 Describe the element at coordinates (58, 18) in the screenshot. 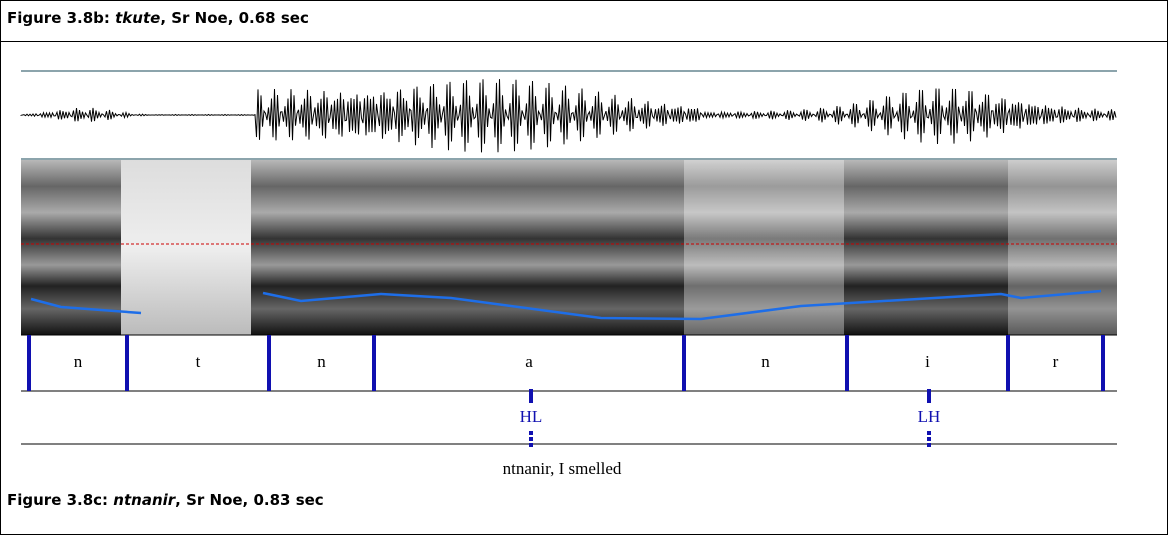

I see `caption-label: Figure 3.8b:` at that location.